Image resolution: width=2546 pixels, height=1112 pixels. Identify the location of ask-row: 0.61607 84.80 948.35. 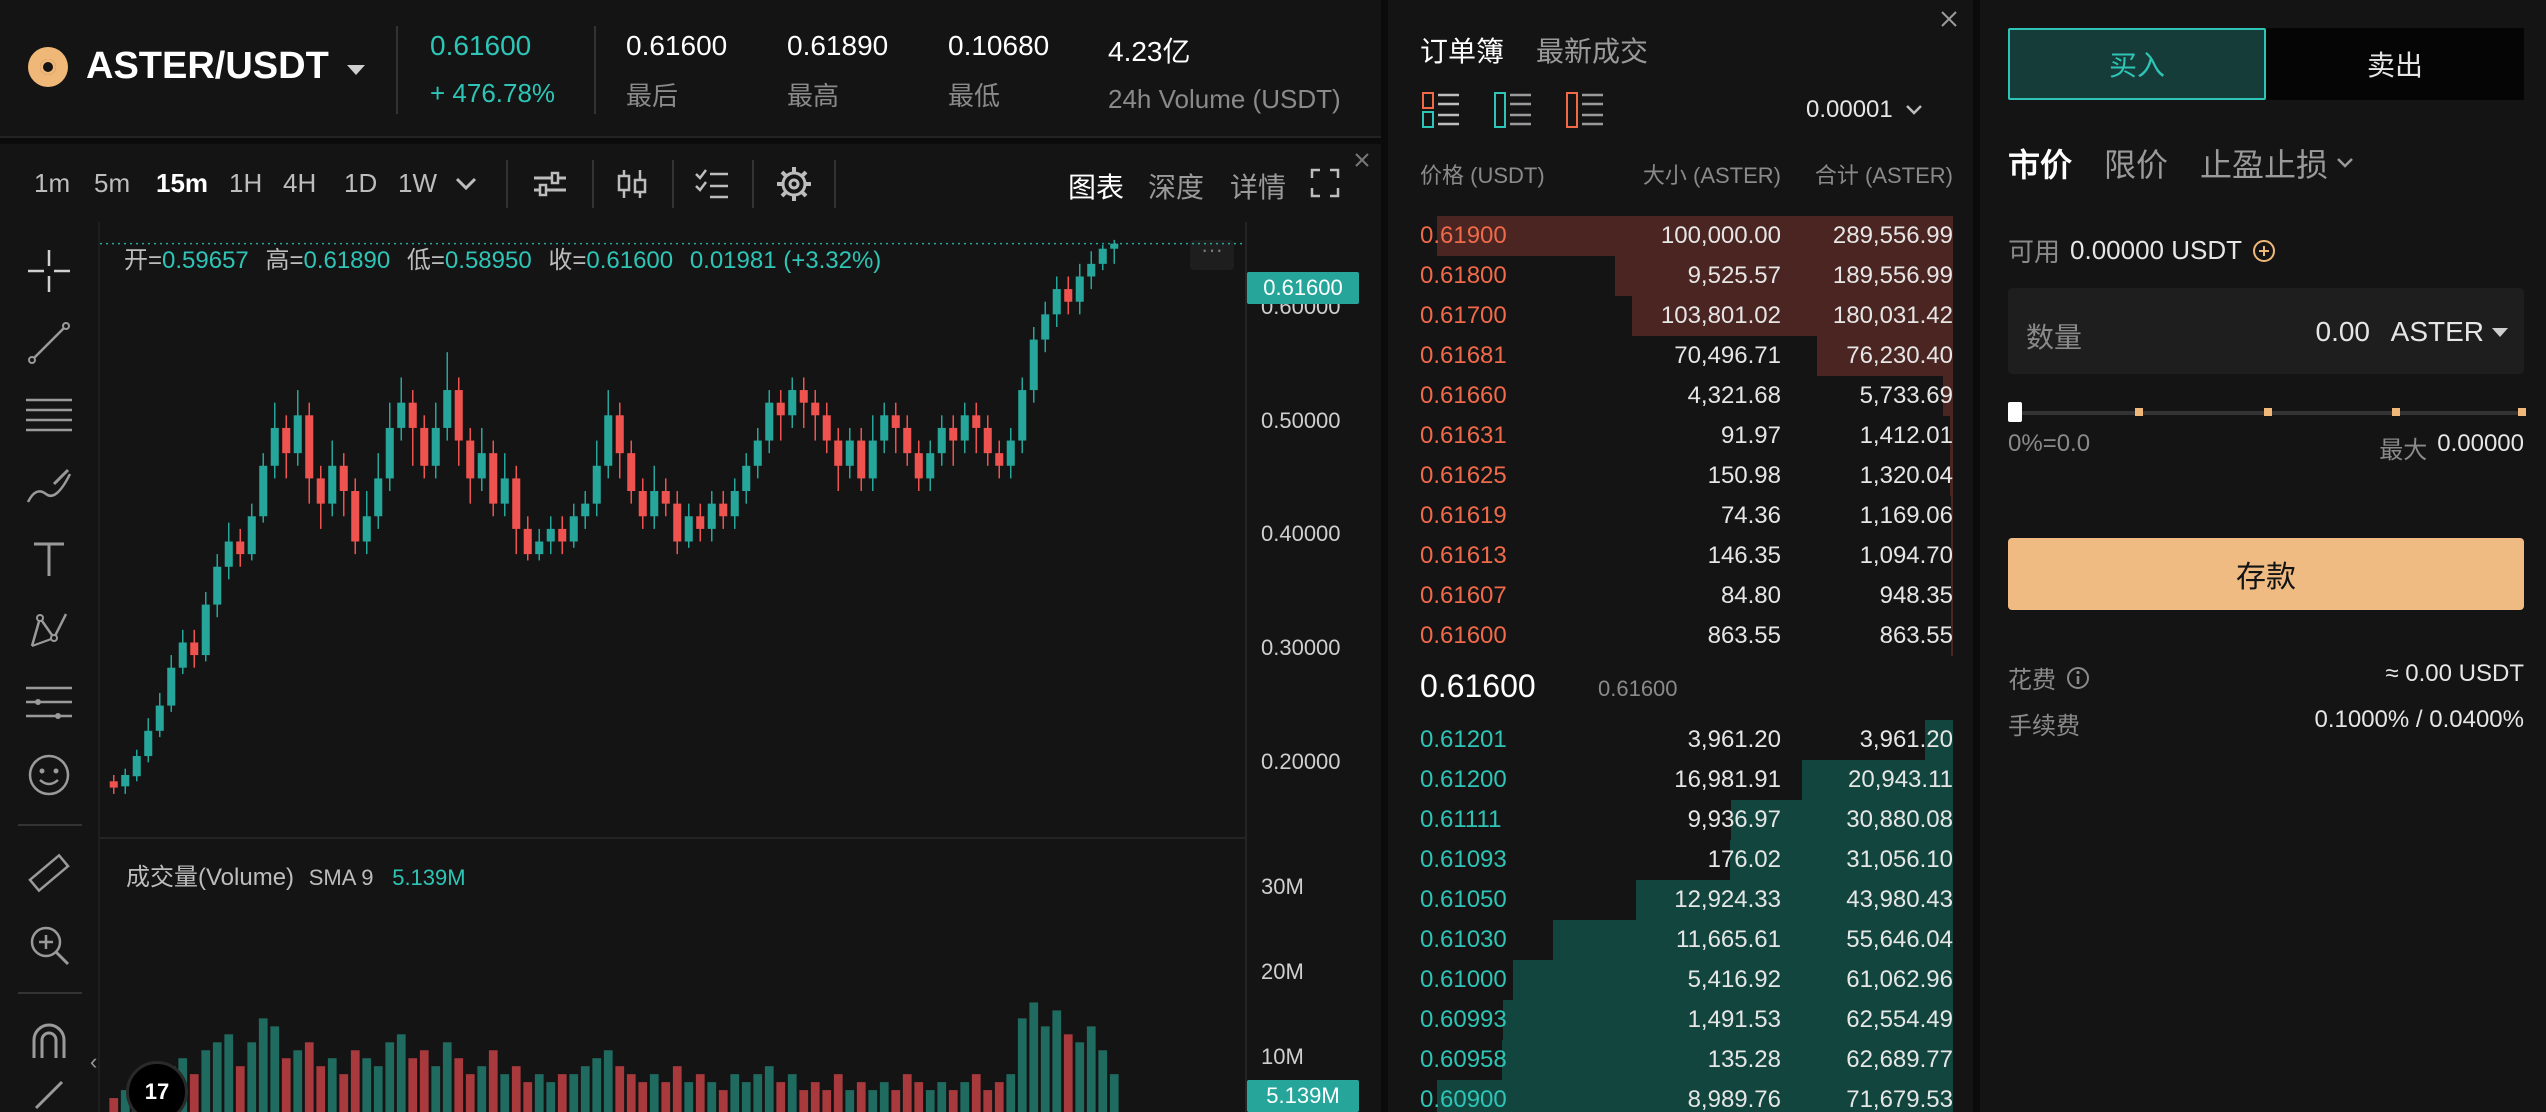
(1680, 596).